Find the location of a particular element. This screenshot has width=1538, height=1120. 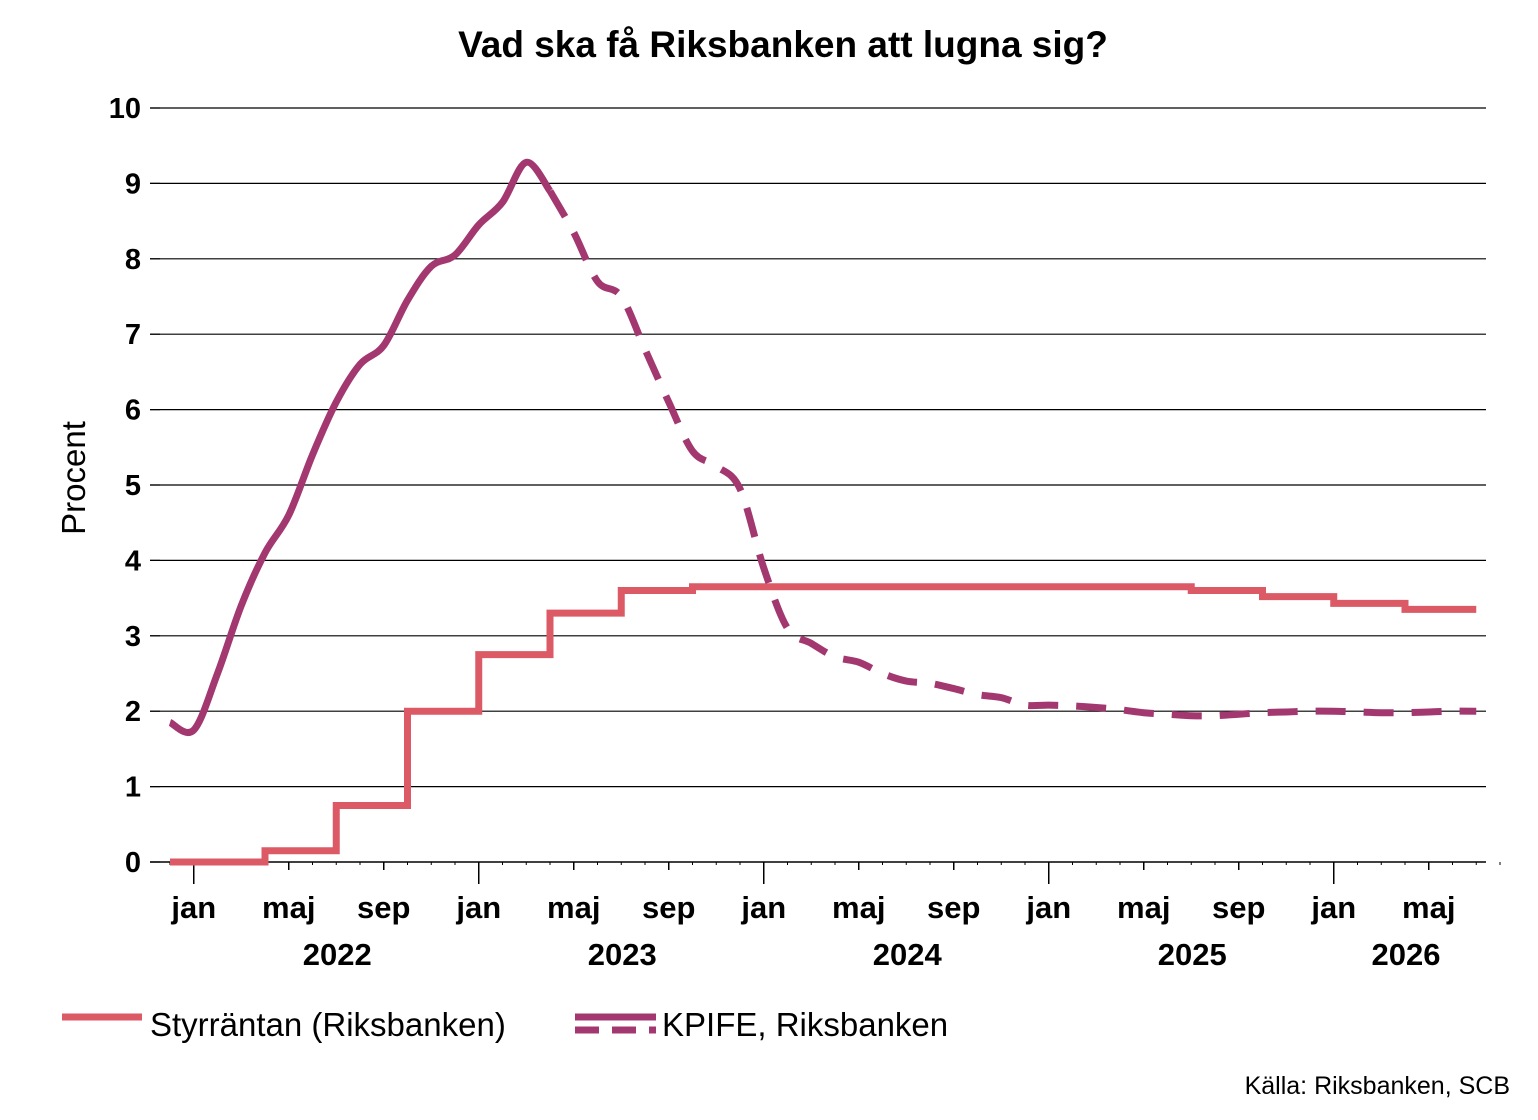

year-label-2022: 2022 is located at coordinates (337, 954).